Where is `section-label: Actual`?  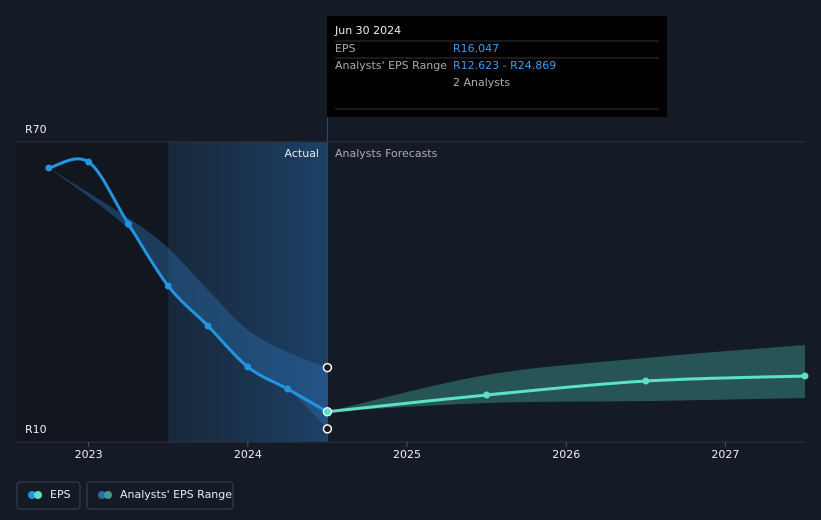 section-label: Actual is located at coordinates (302, 153).